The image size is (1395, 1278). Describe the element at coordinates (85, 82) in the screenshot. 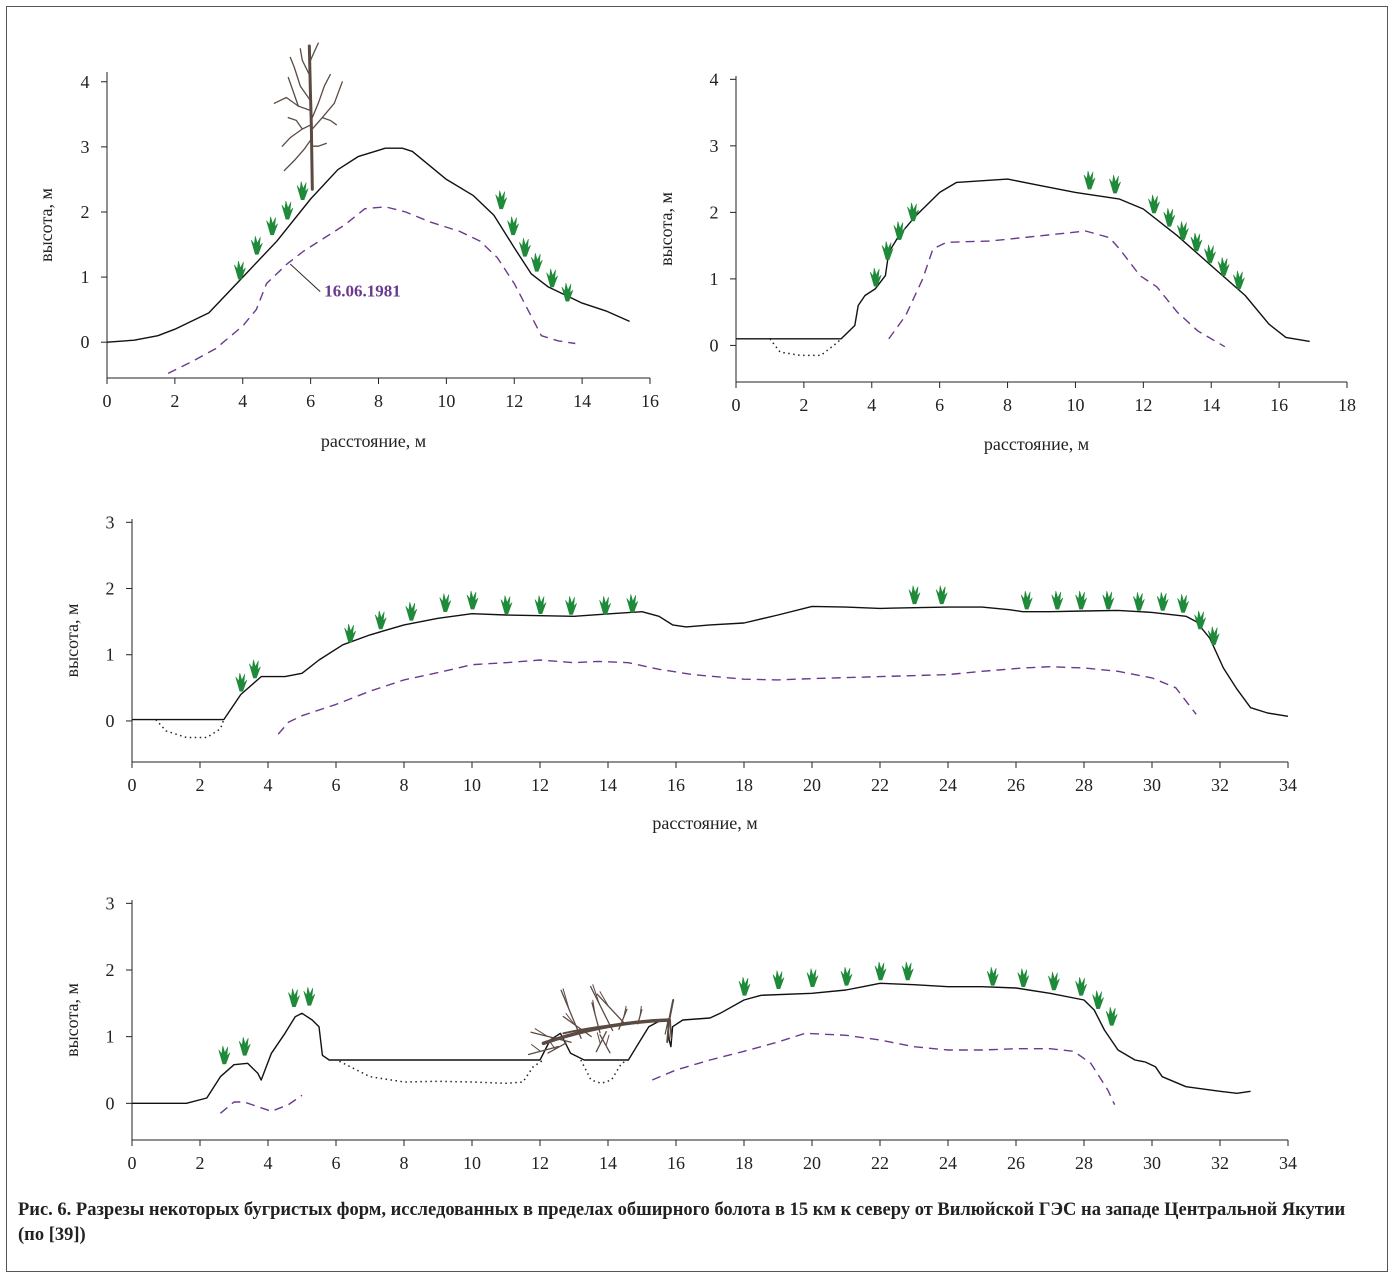

I see `y-tick-label: 4` at that location.